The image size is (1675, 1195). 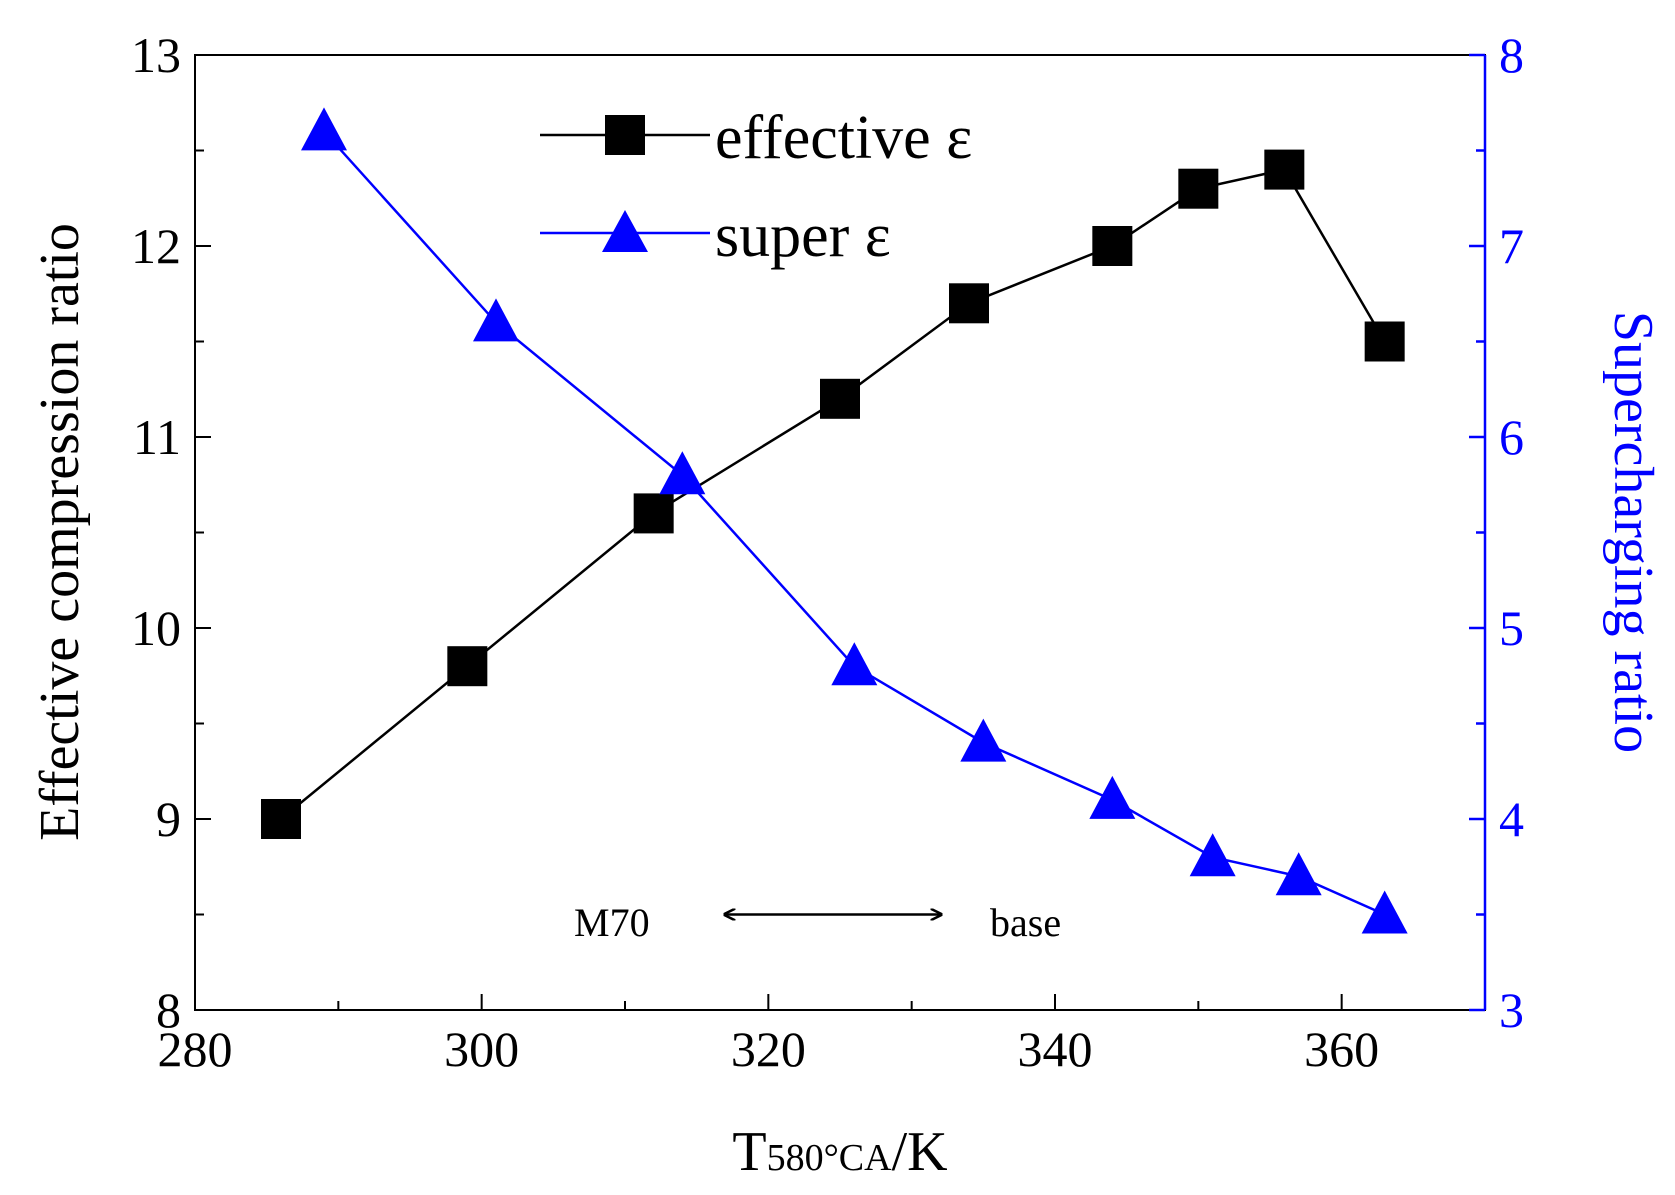 What do you see at coordinates (1511, 437) in the screenshot?
I see `y-right-tick-label: 6` at bounding box center [1511, 437].